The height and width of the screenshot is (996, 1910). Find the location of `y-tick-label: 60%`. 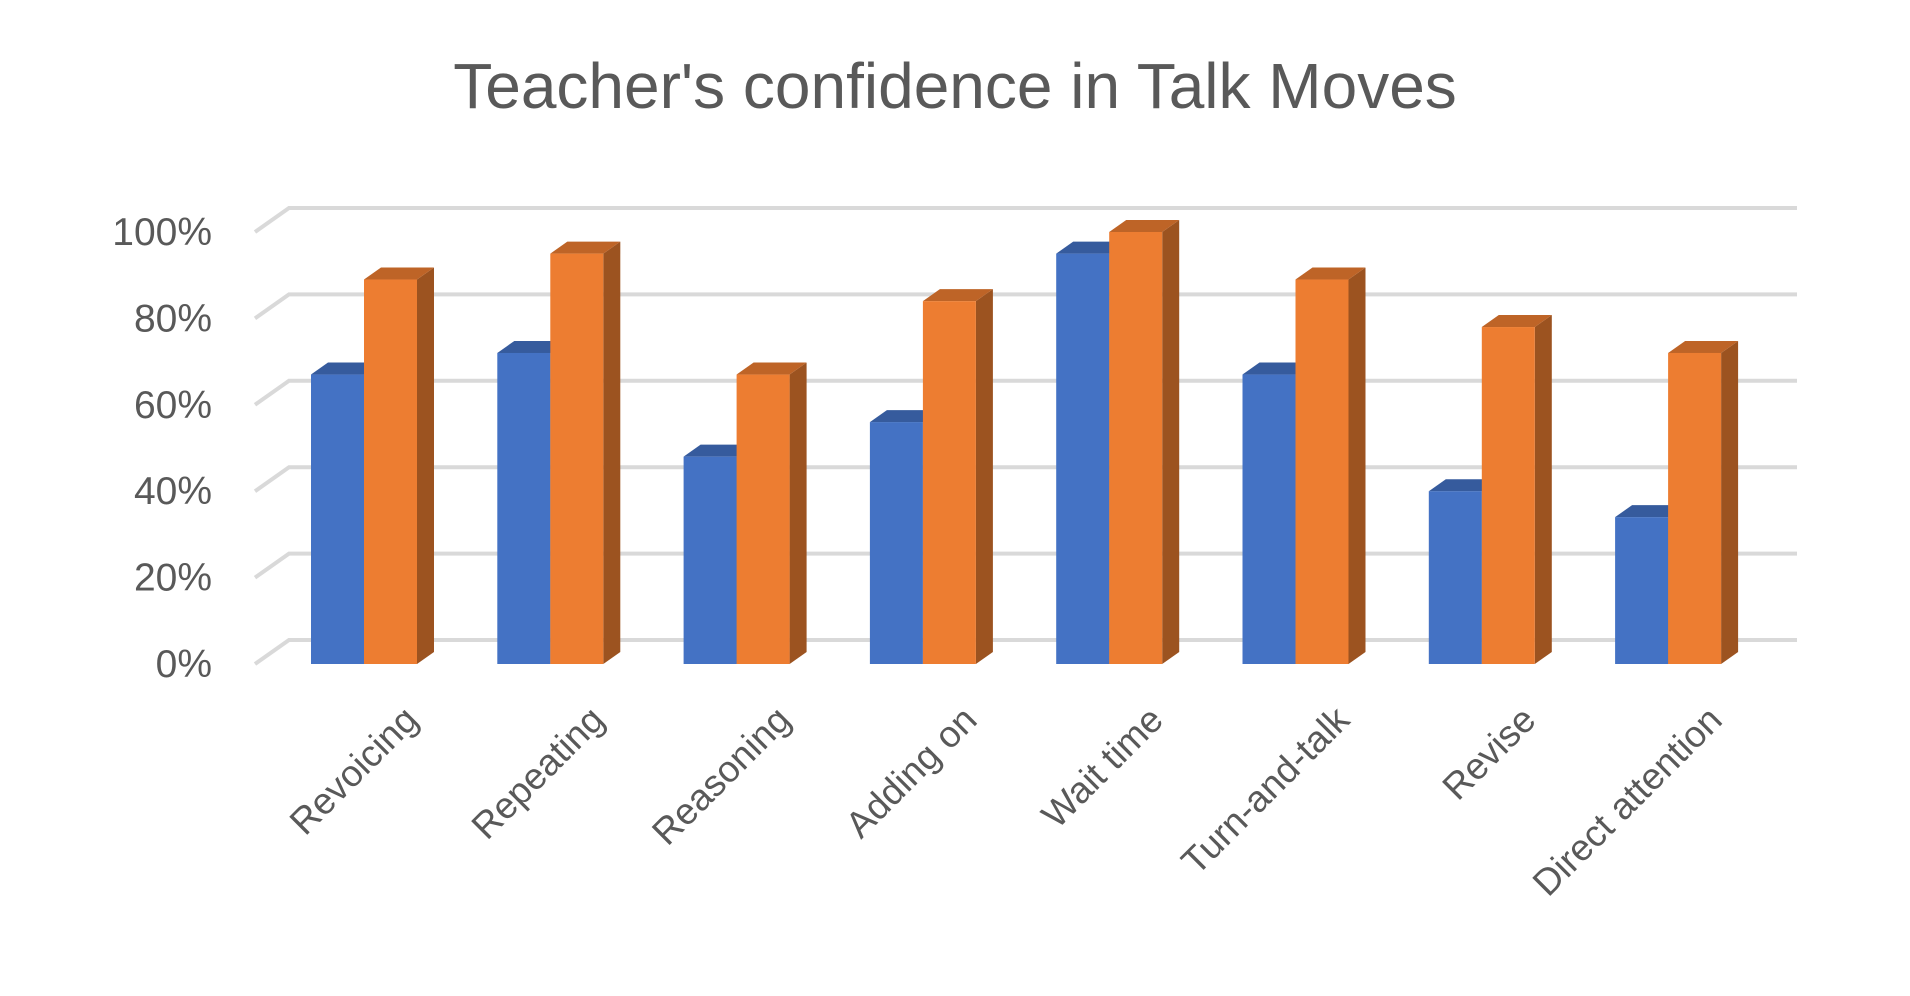

y-tick-label: 60% is located at coordinates (173, 405).